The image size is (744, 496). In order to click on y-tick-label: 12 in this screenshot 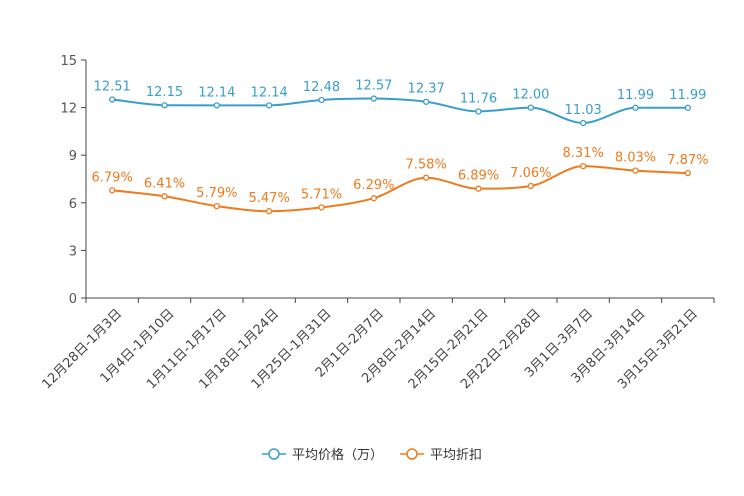, I will do `click(68, 109)`.